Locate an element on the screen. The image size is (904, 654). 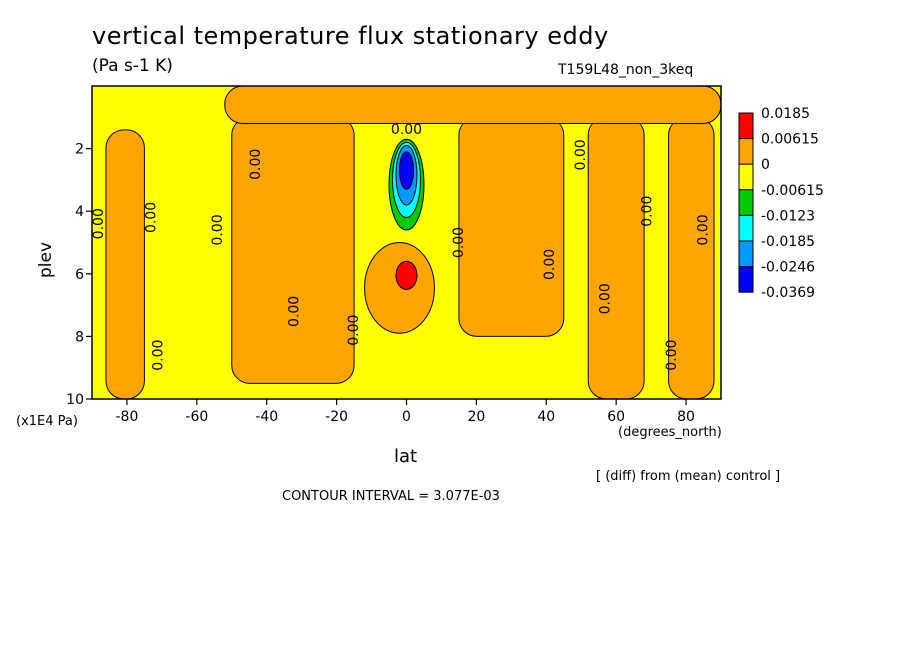
y-tick-label: 8 is located at coordinates (79, 337).